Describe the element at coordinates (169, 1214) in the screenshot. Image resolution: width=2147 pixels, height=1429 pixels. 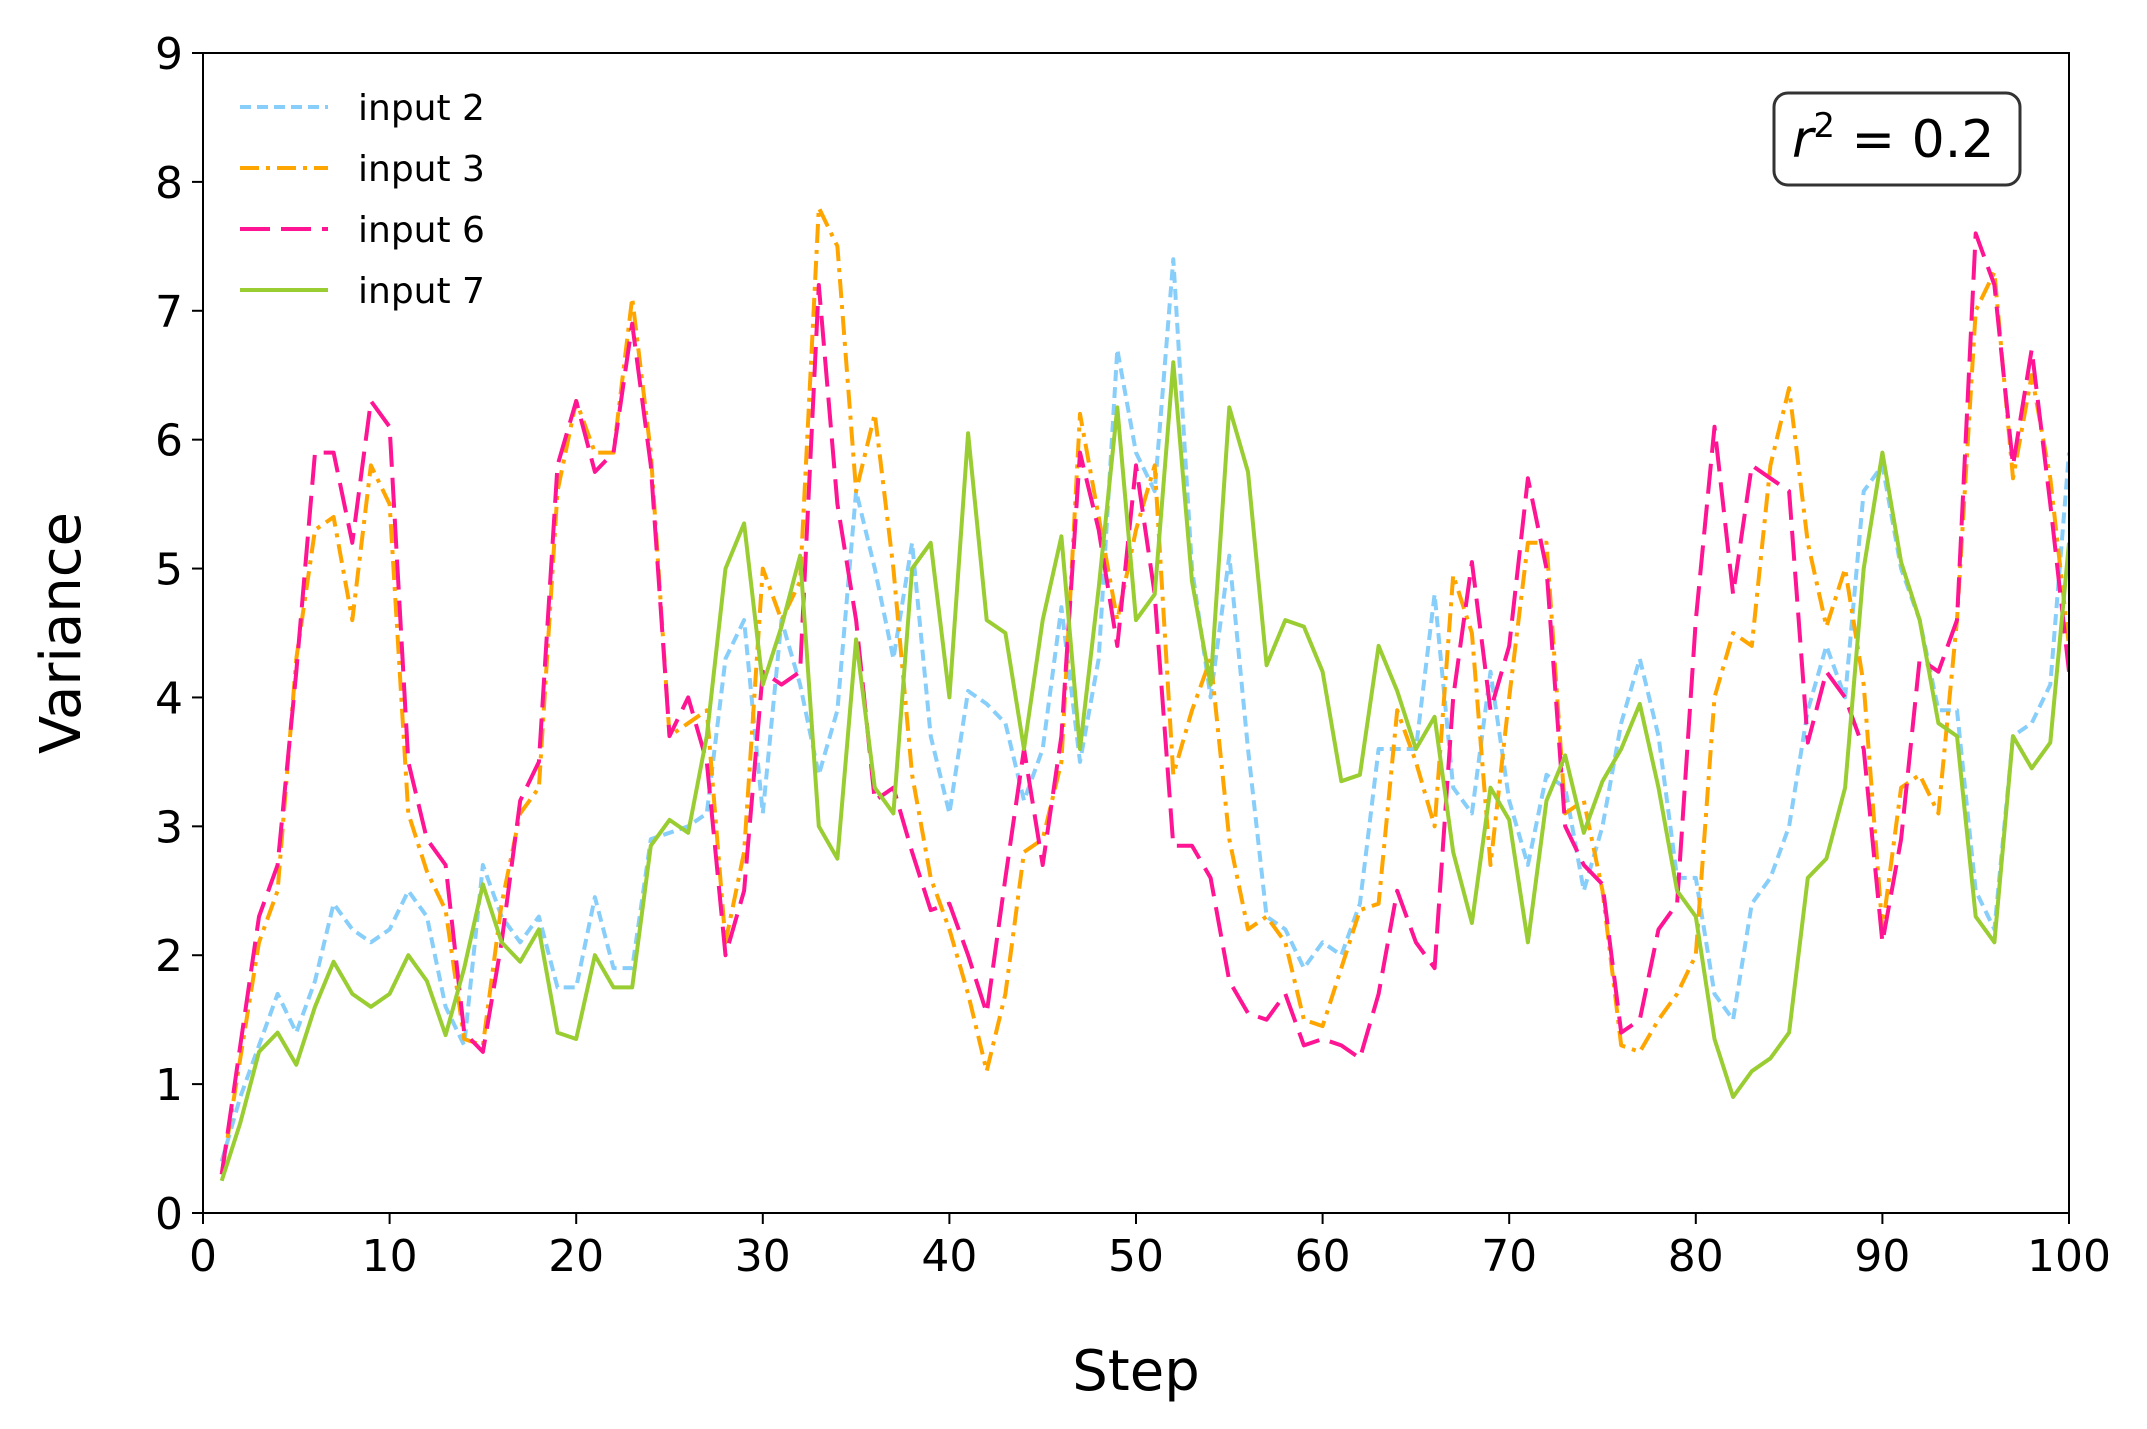
I see `y-tick-label: 0` at that location.